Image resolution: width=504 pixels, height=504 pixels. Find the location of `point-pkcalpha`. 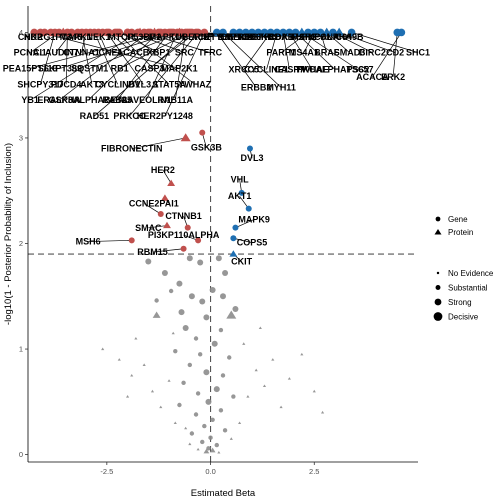

point-pkcalpha is located at coordinates (258, 32).